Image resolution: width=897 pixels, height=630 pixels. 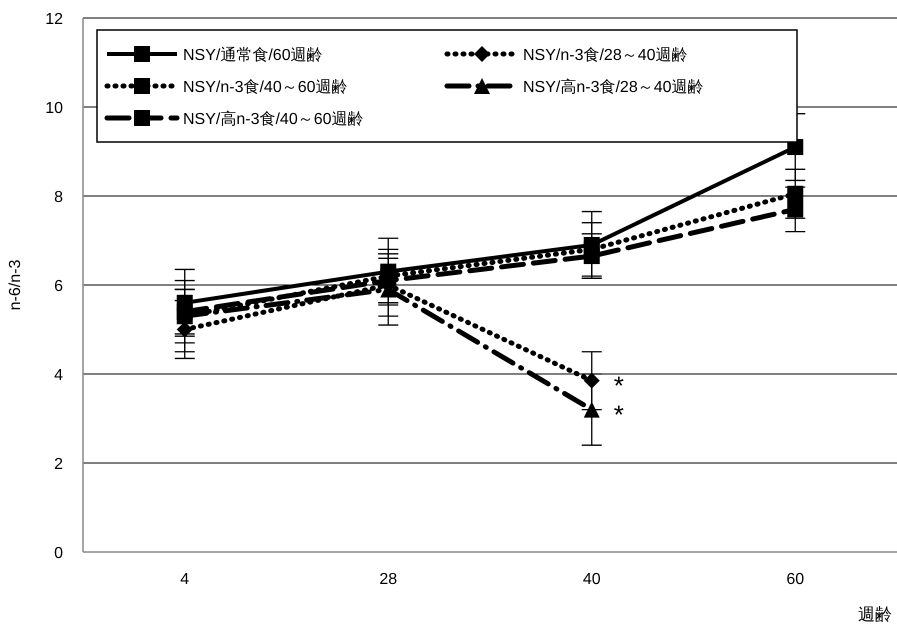 What do you see at coordinates (265, 87) in the screenshot?
I see `legend-label: NSY/n-3食/40～60週齢` at bounding box center [265, 87].